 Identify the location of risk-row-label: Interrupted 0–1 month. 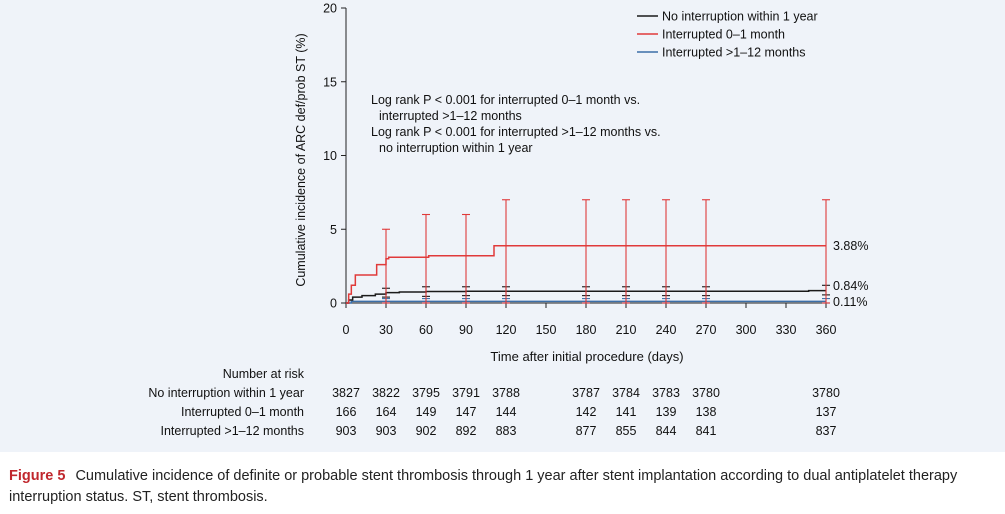
(242, 412).